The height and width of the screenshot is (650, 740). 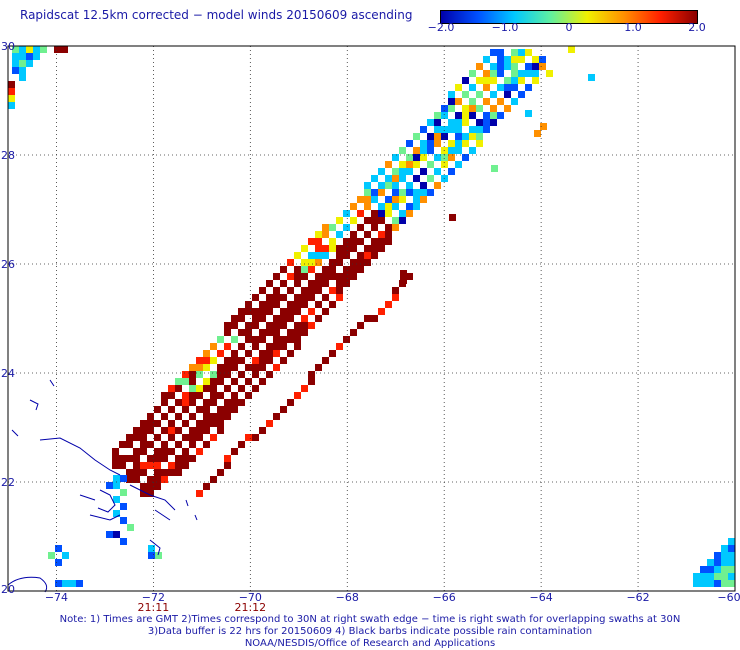 What do you see at coordinates (8, 373) in the screenshot?
I see `y-tick-label: 24` at bounding box center [8, 373].